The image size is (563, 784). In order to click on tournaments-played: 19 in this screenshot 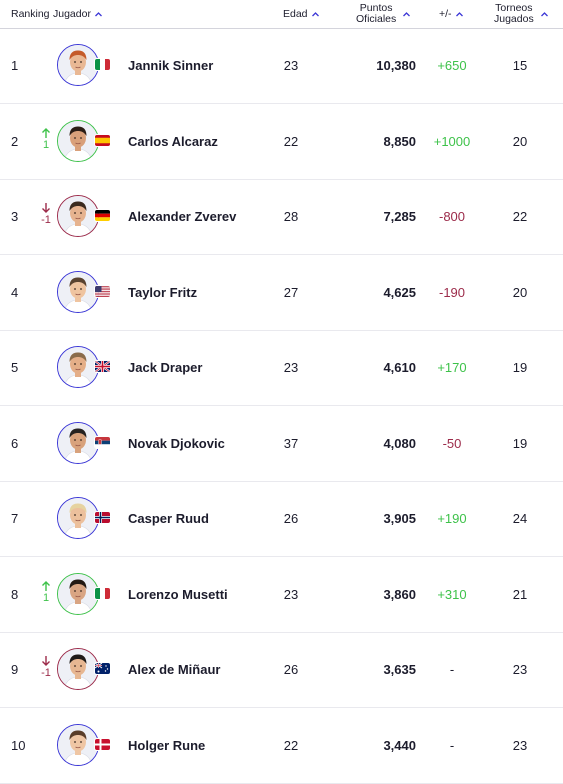, I will do `click(520, 443)`.